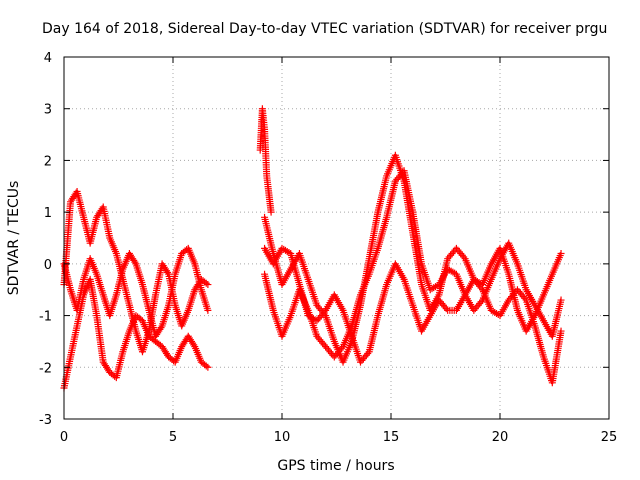 This screenshot has height=480, width=640. What do you see at coordinates (48, 265) in the screenshot?
I see `y-tick-label: 0` at bounding box center [48, 265].